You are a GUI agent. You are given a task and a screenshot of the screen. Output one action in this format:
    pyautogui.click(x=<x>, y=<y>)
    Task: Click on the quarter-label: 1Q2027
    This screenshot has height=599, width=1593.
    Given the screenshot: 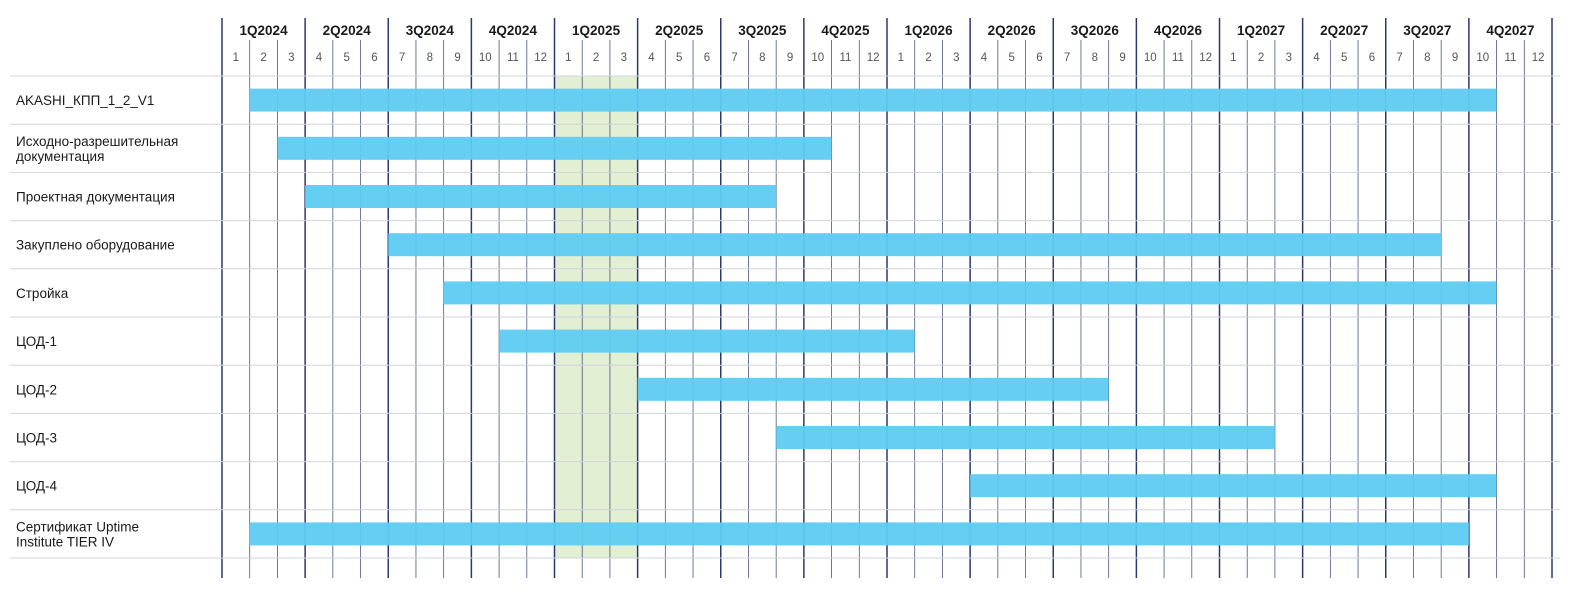 What is the action you would take?
    pyautogui.click(x=1261, y=30)
    